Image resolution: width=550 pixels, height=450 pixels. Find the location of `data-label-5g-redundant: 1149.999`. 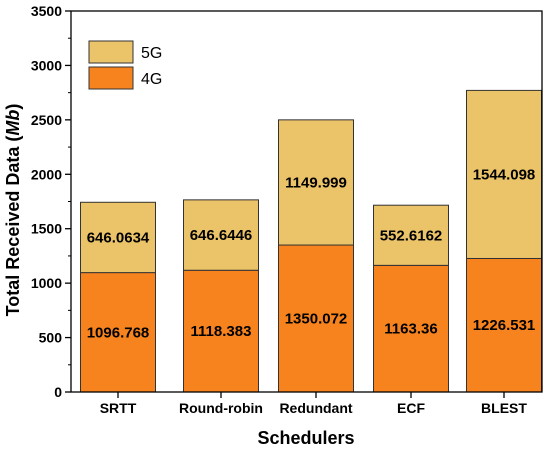

data-label-5g-redundant: 1149.999 is located at coordinates (316, 182).